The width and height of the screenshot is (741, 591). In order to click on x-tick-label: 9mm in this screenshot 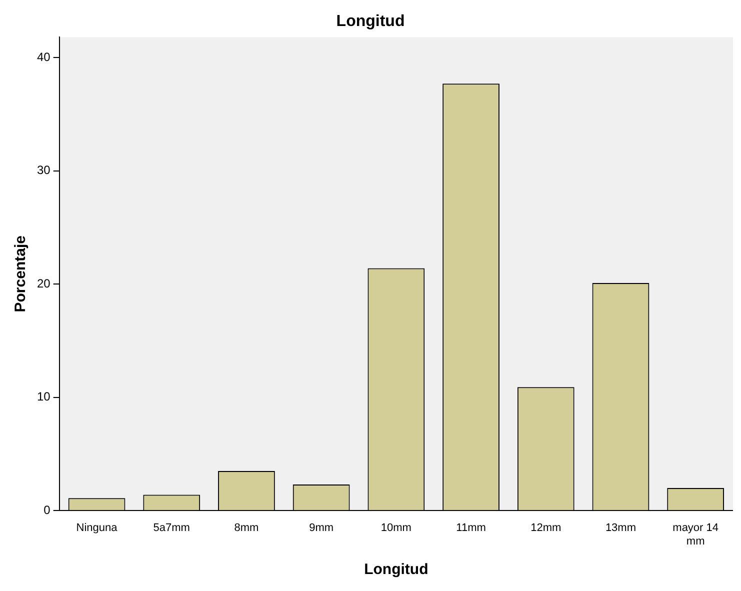, I will do `click(321, 528)`.